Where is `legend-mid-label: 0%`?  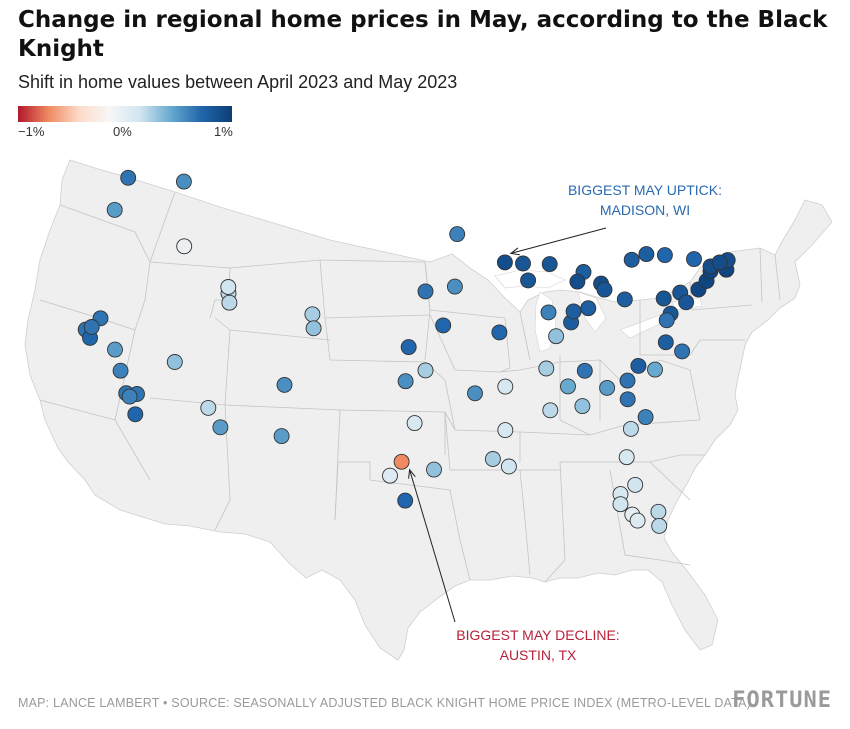 legend-mid-label: 0% is located at coordinates (122, 131).